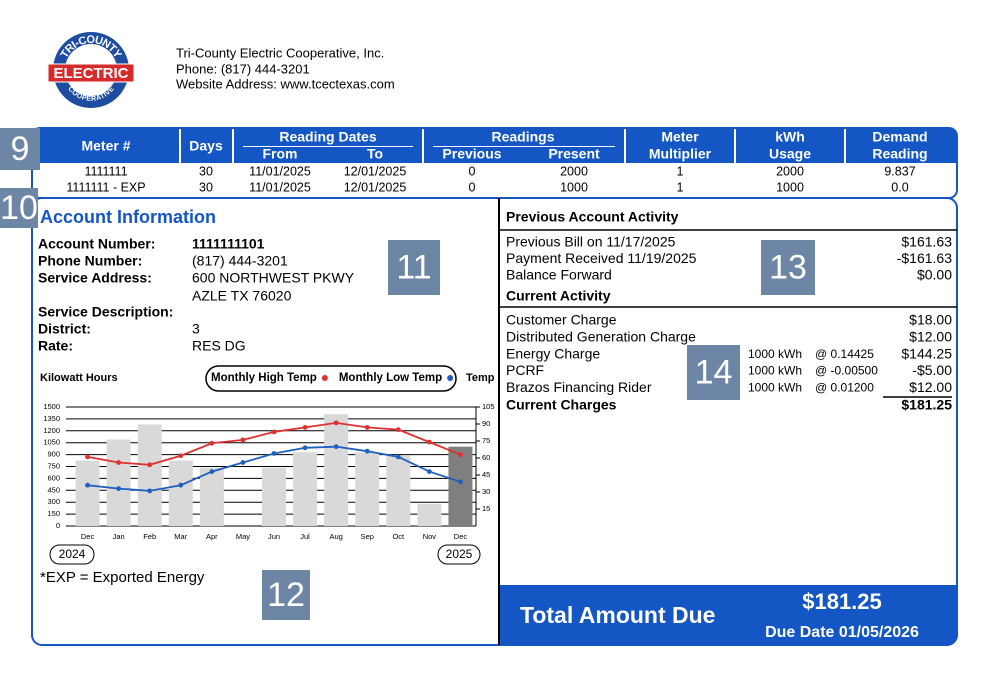 The height and width of the screenshot is (692, 1002). Describe the element at coordinates (305, 536) in the screenshot. I see `x-tick-label: Jul` at that location.